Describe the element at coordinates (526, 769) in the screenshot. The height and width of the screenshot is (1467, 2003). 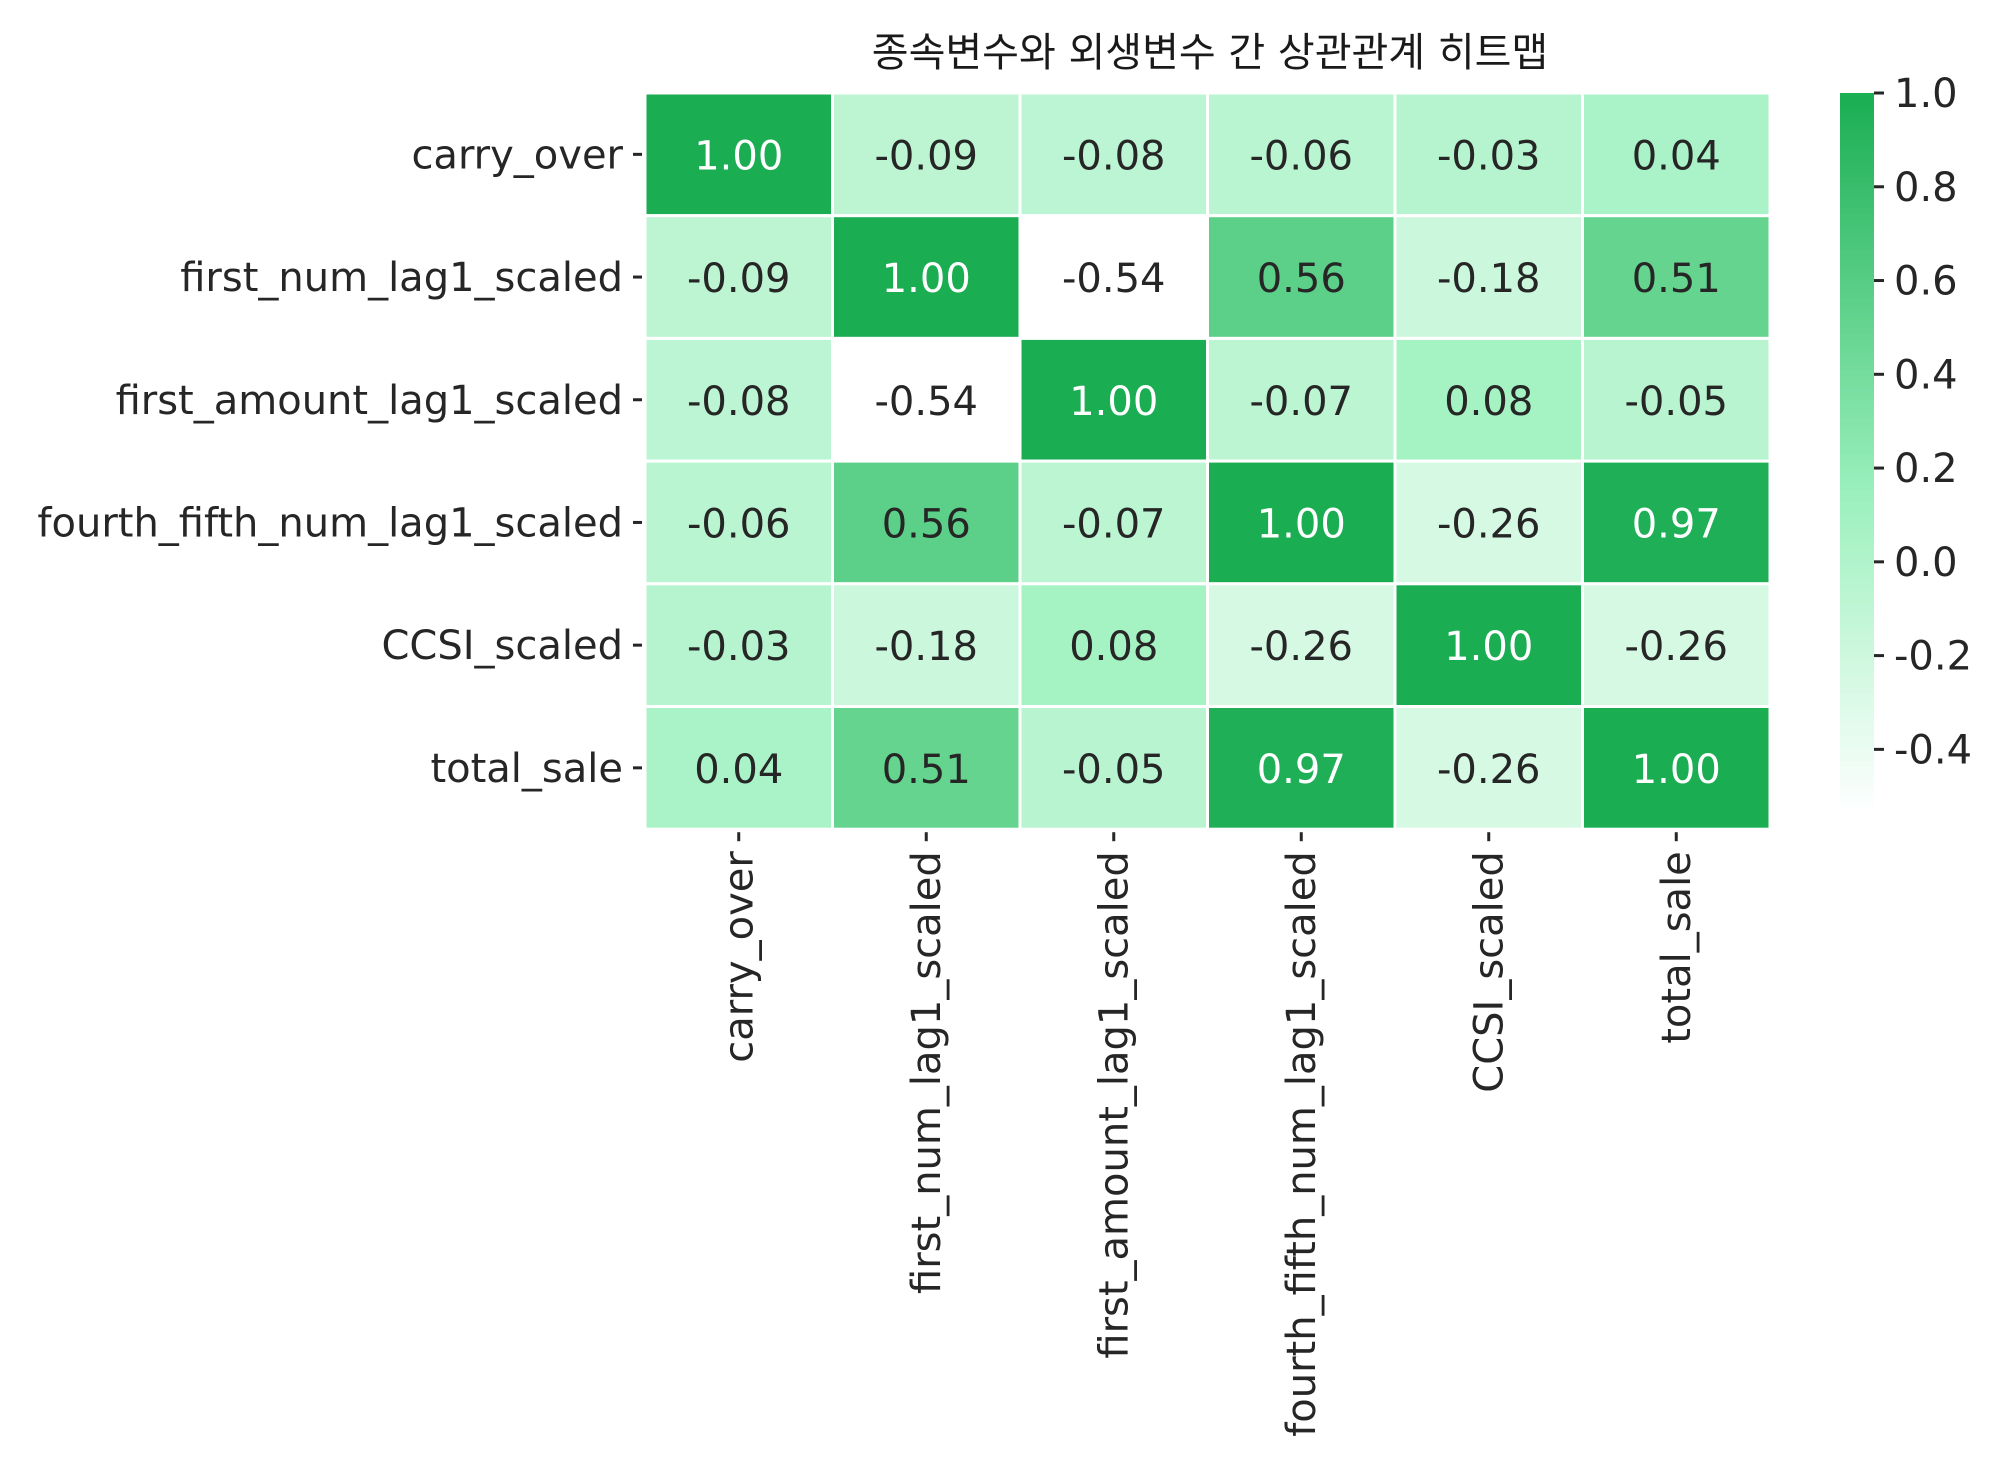
I see `row-label: total_sale` at that location.